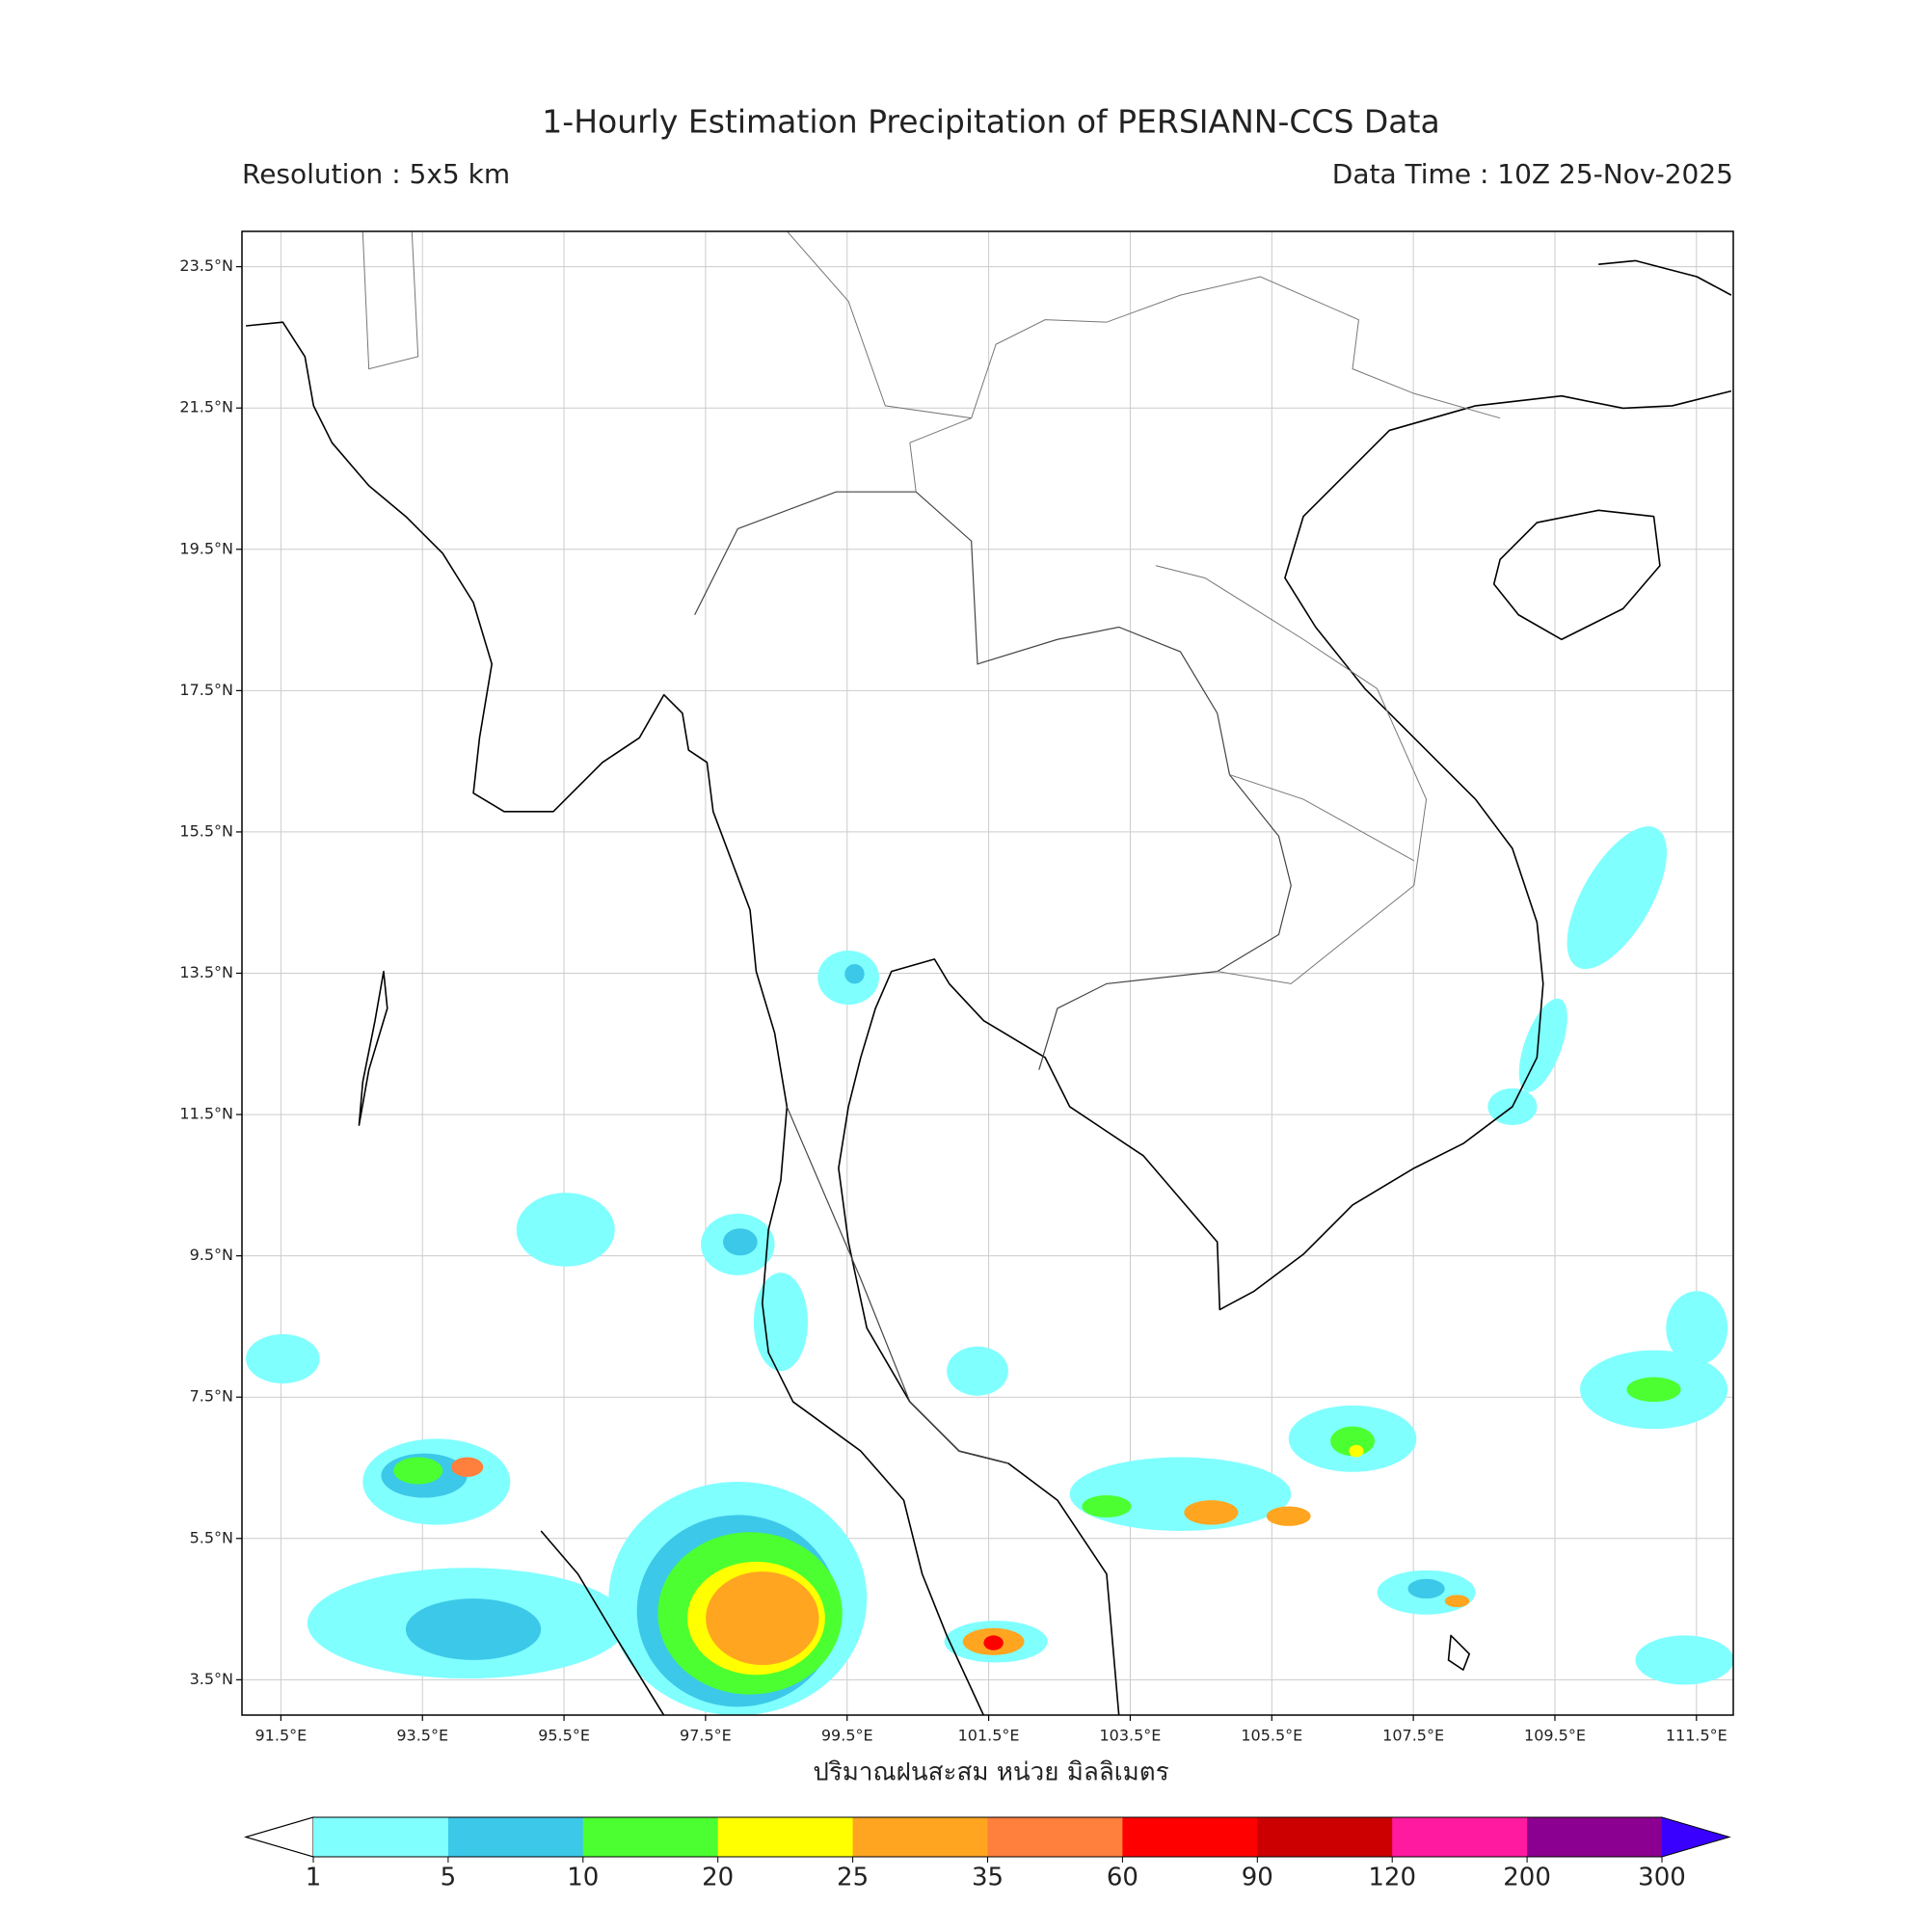 The image size is (1928, 1932). I want to click on colorbar: 1 5 10 20 25 35 60 90 120 200 300, so click(987, 1854).